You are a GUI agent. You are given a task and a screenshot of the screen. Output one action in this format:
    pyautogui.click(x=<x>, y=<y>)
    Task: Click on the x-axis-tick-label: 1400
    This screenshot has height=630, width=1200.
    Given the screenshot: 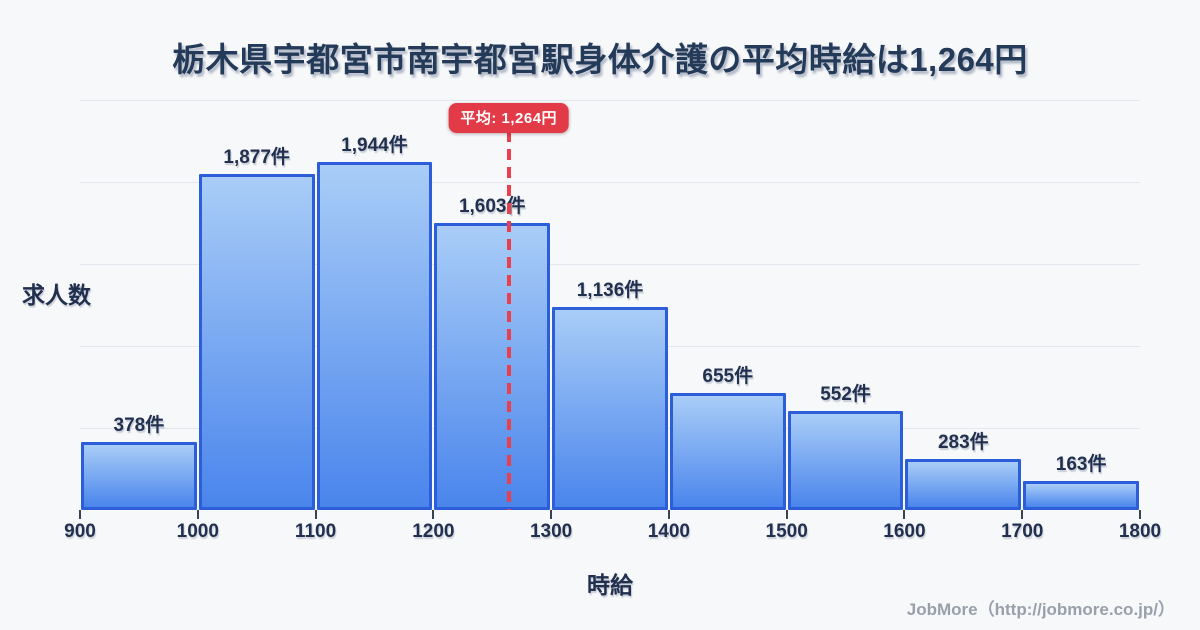 What is the action you would take?
    pyautogui.click(x=669, y=531)
    